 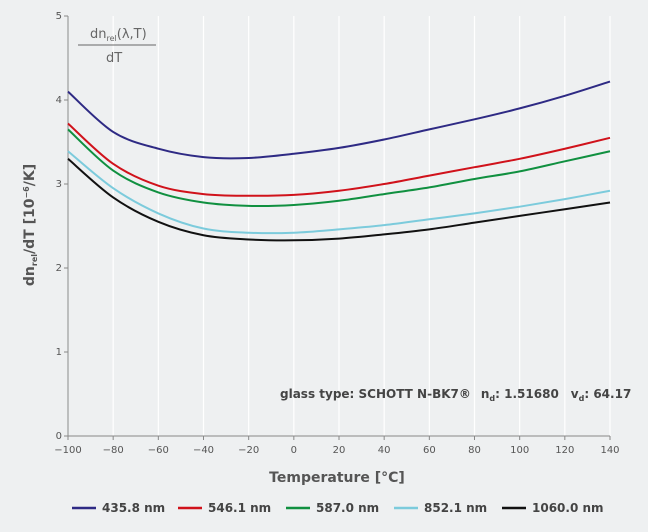 What do you see at coordinates (347, 508) in the screenshot?
I see `legend-label-2: 587.0 nm` at bounding box center [347, 508].